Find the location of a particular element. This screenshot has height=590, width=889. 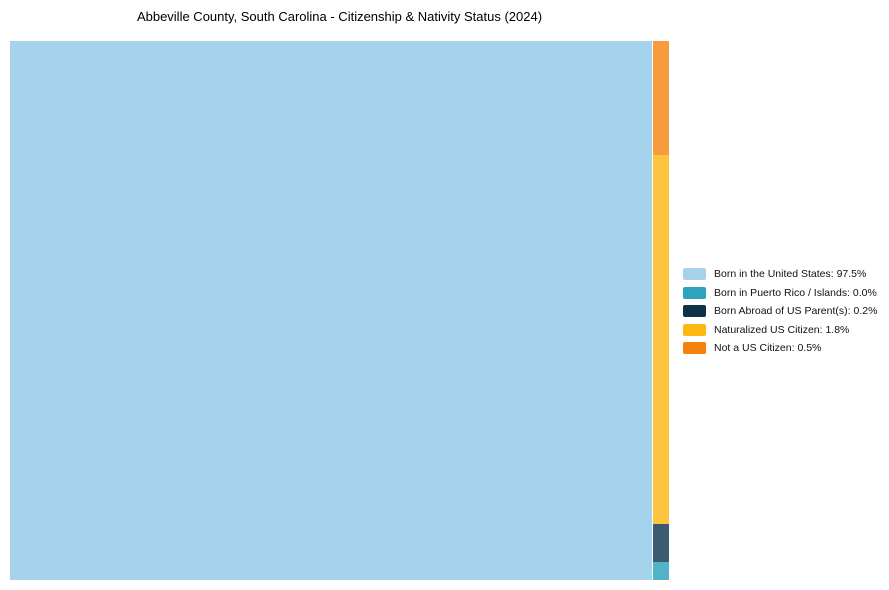

legend-item-naturalized-us-citizen: Naturalized US Citizen: 1.8% is located at coordinates (780, 329).